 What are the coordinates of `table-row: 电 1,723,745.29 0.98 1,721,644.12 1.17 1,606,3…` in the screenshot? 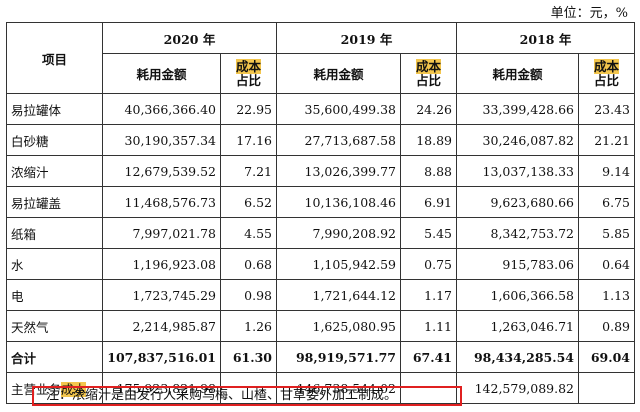 It's located at (320, 295).